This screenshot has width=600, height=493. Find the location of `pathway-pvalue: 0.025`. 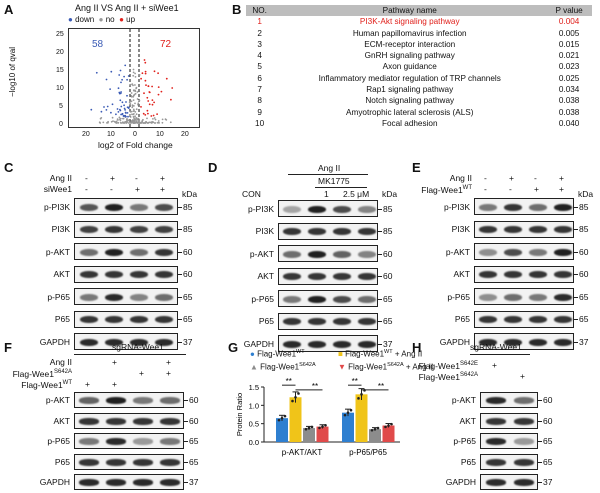

pathway-pvalue: 0.025 is located at coordinates (569, 78).